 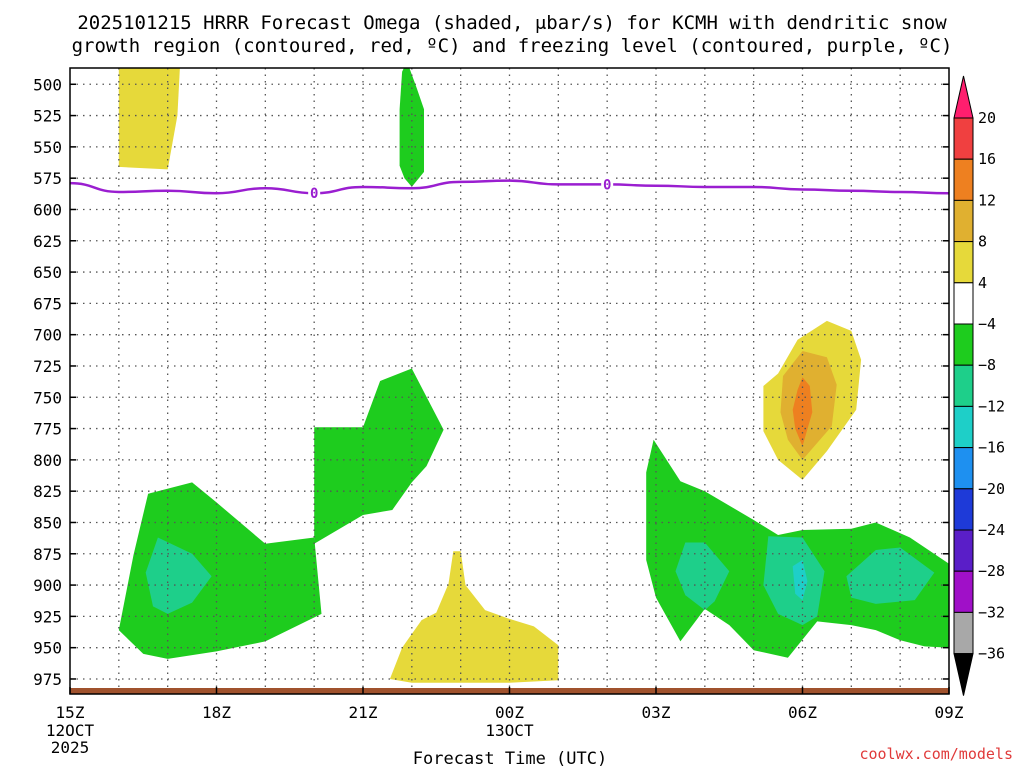 What do you see at coordinates (47, 648) in the screenshot?
I see `y-tick-label-950: 950` at bounding box center [47, 648].